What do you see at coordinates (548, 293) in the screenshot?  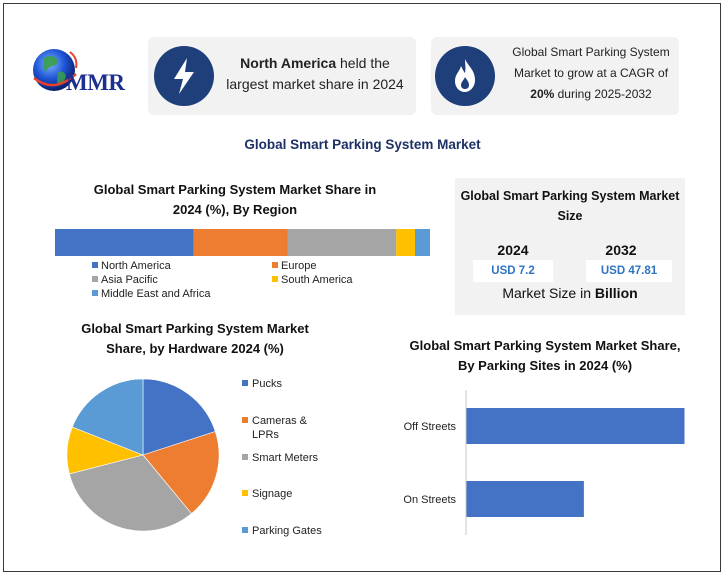 I see `market-size-unit-prefix: Market Size in` at bounding box center [548, 293].